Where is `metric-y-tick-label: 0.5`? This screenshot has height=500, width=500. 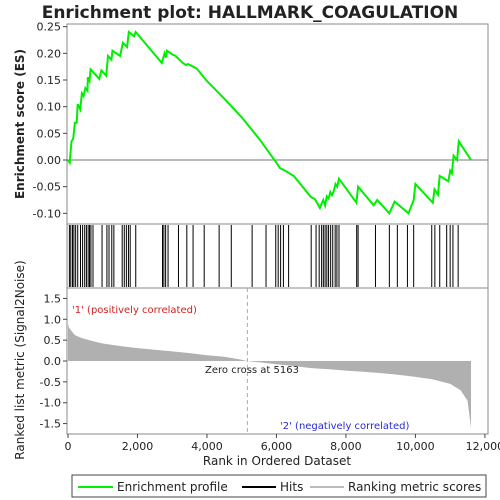
metric-y-tick-label: 0.5 is located at coordinates (53, 340).